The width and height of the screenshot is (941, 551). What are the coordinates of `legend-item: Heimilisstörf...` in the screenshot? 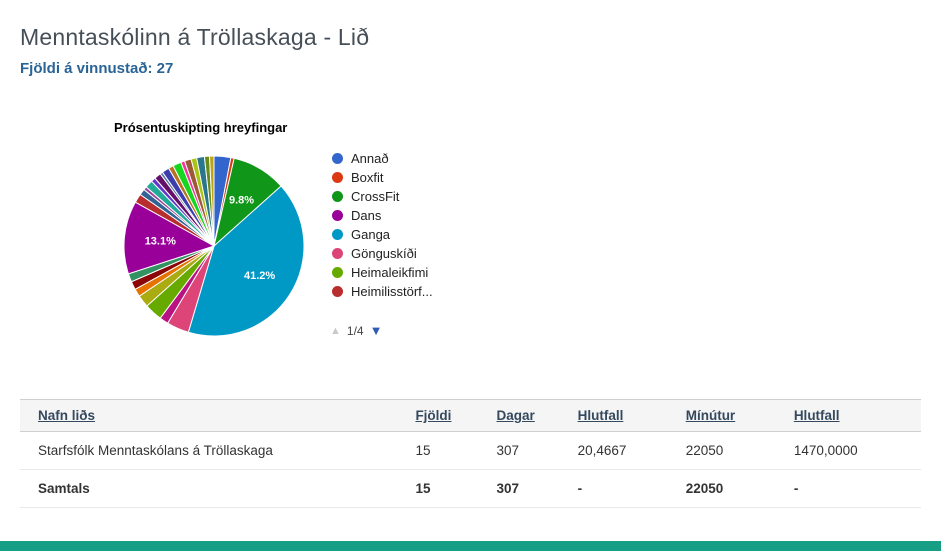 It's located at (382, 291).